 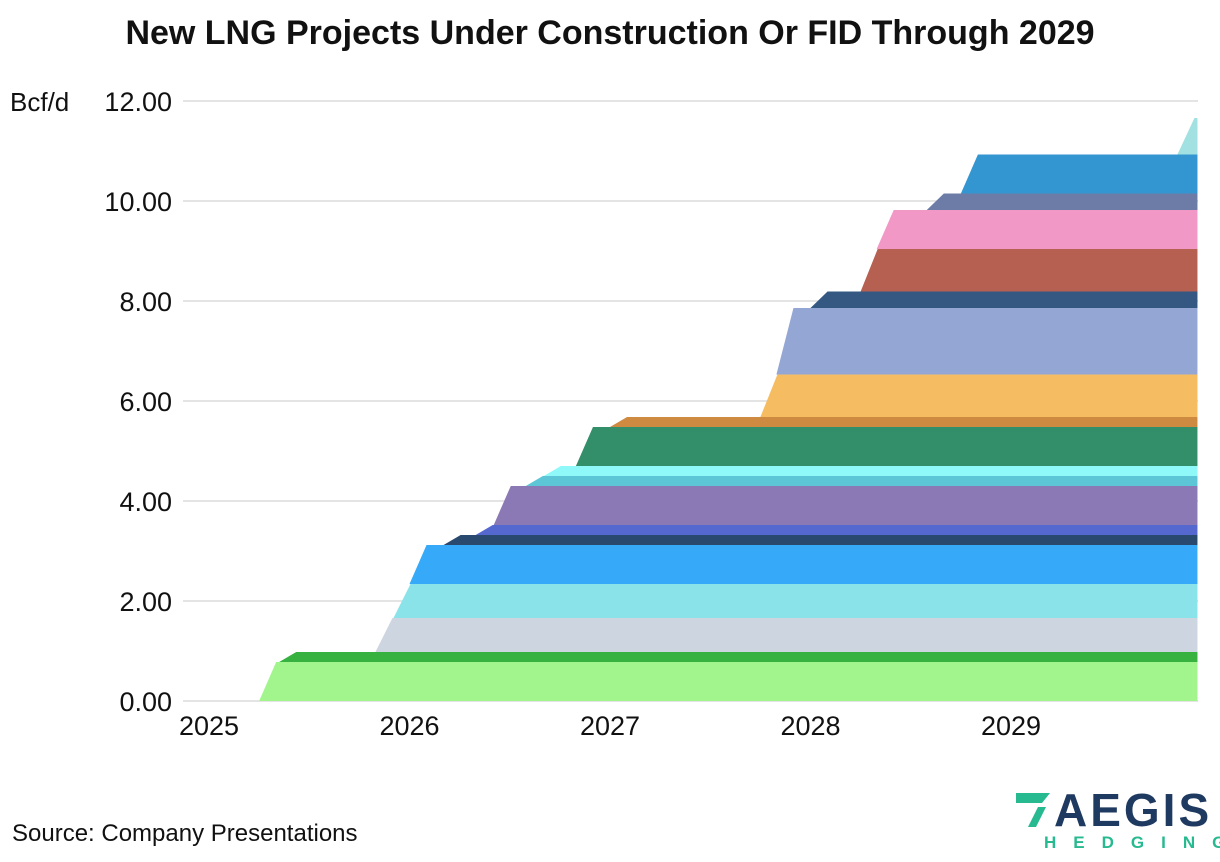 I want to click on x-tick-label-2026: 2026, so click(x=409, y=726).